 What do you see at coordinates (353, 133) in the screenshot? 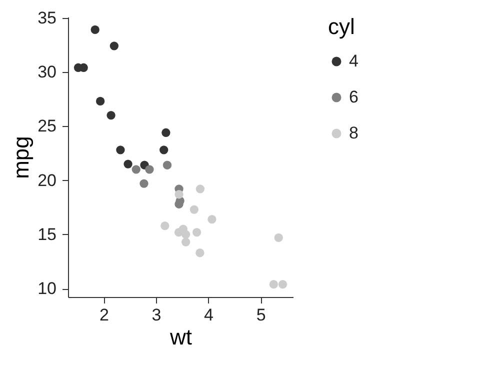
I see `legend-label: 8` at bounding box center [353, 133].